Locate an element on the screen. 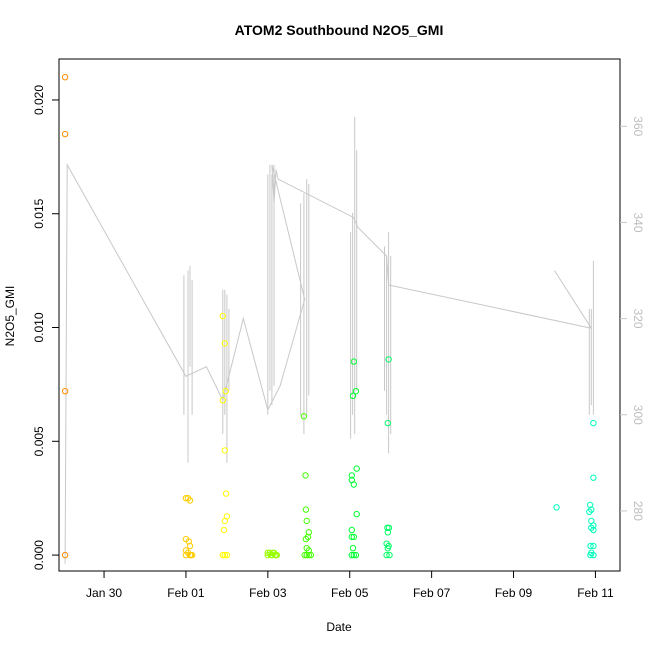 This screenshot has height=650, width=650. y-tick-label: 0.015 is located at coordinates (39, 213).